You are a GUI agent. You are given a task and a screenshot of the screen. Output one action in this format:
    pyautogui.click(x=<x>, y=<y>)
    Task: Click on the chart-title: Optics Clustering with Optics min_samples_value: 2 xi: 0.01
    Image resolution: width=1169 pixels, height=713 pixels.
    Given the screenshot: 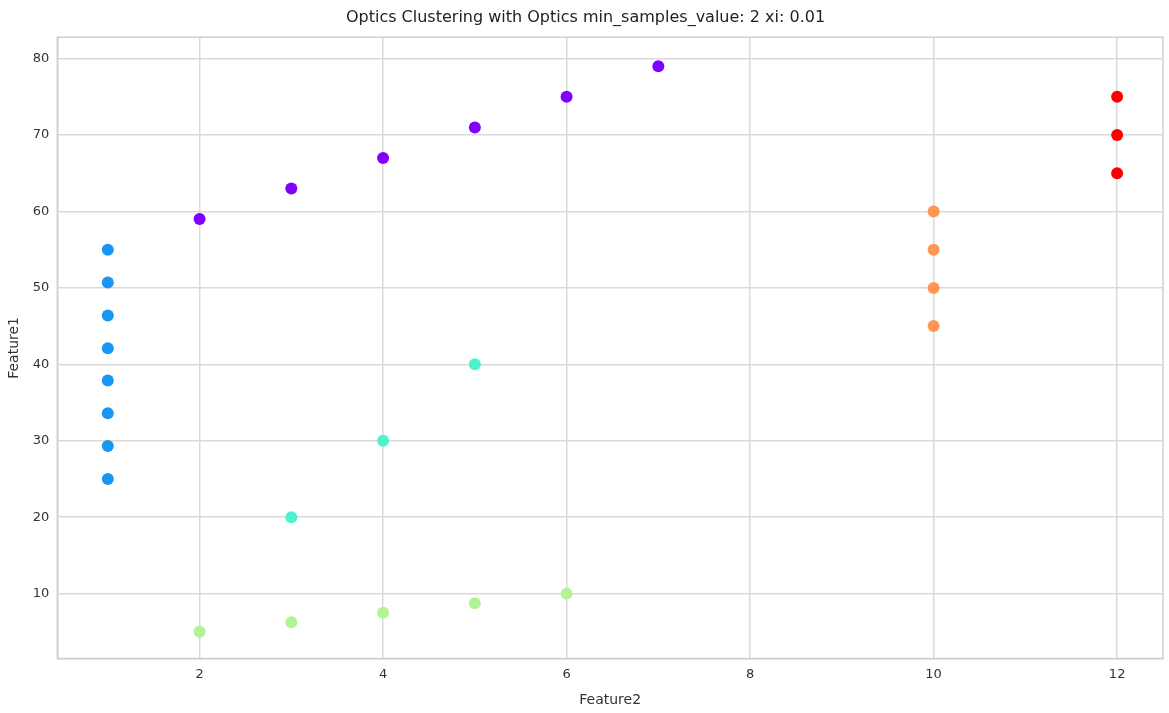 What is the action you would take?
    pyautogui.click(x=585, y=16)
    